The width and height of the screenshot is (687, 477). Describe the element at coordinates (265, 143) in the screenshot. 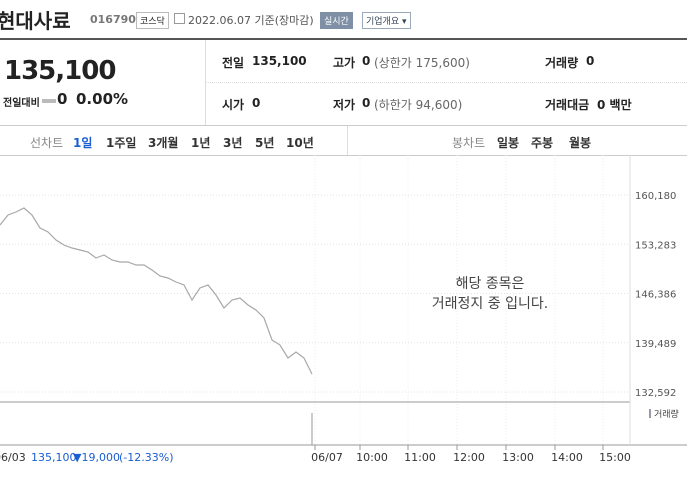

I see `period-tab: 5년` at that location.